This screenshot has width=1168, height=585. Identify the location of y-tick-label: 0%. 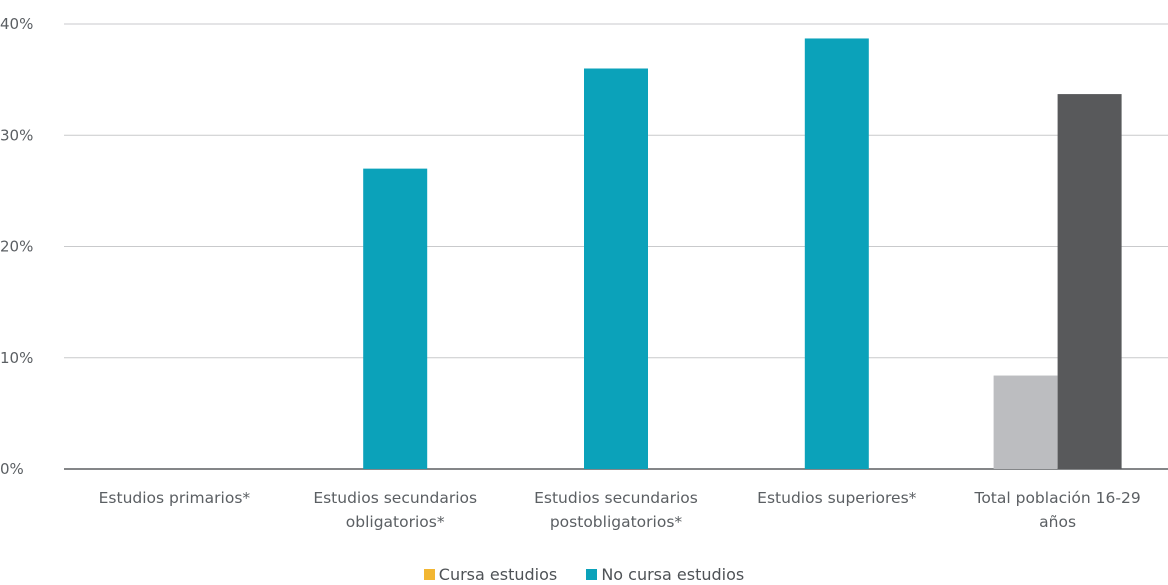
(12, 469).